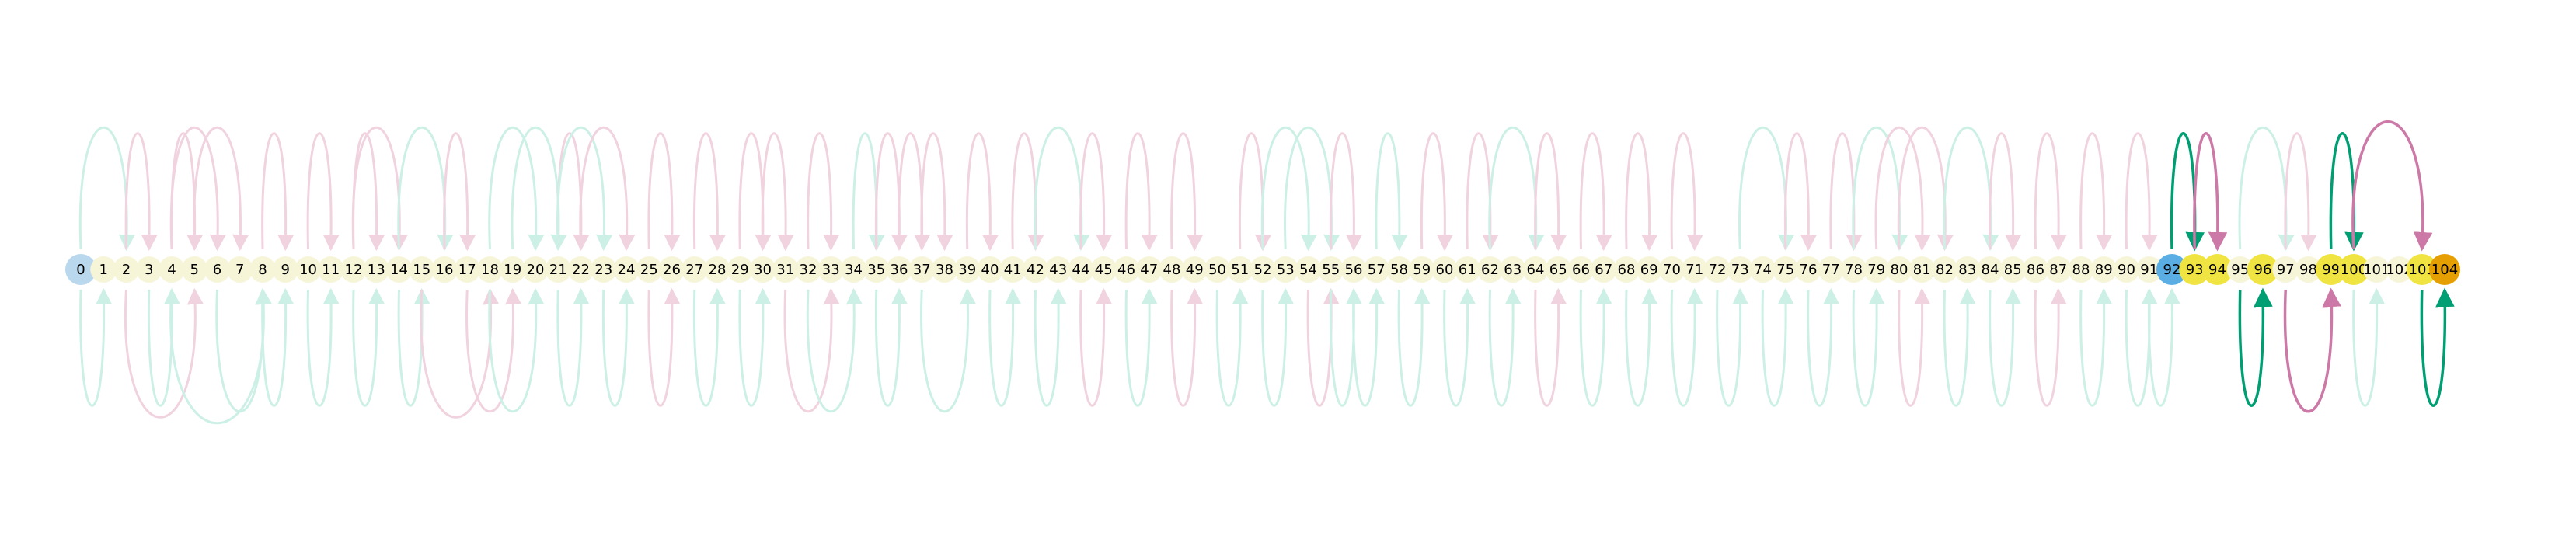 This screenshot has height=539, width=2576. What do you see at coordinates (1490, 270) in the screenshot?
I see `node-label: 62` at bounding box center [1490, 270].